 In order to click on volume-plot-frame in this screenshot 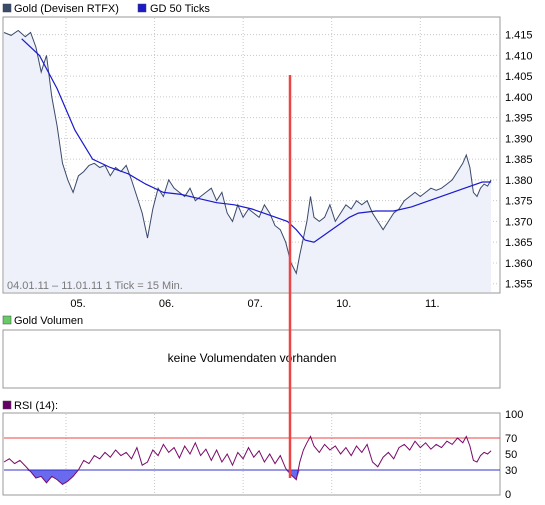, I will do `click(251, 359)`.